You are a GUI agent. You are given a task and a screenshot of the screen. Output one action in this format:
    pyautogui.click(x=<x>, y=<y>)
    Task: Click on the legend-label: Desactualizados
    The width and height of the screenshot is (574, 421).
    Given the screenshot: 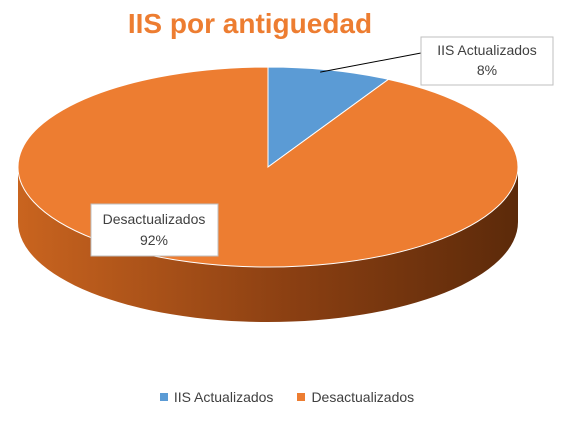 What is the action you would take?
    pyautogui.click(x=363, y=397)
    